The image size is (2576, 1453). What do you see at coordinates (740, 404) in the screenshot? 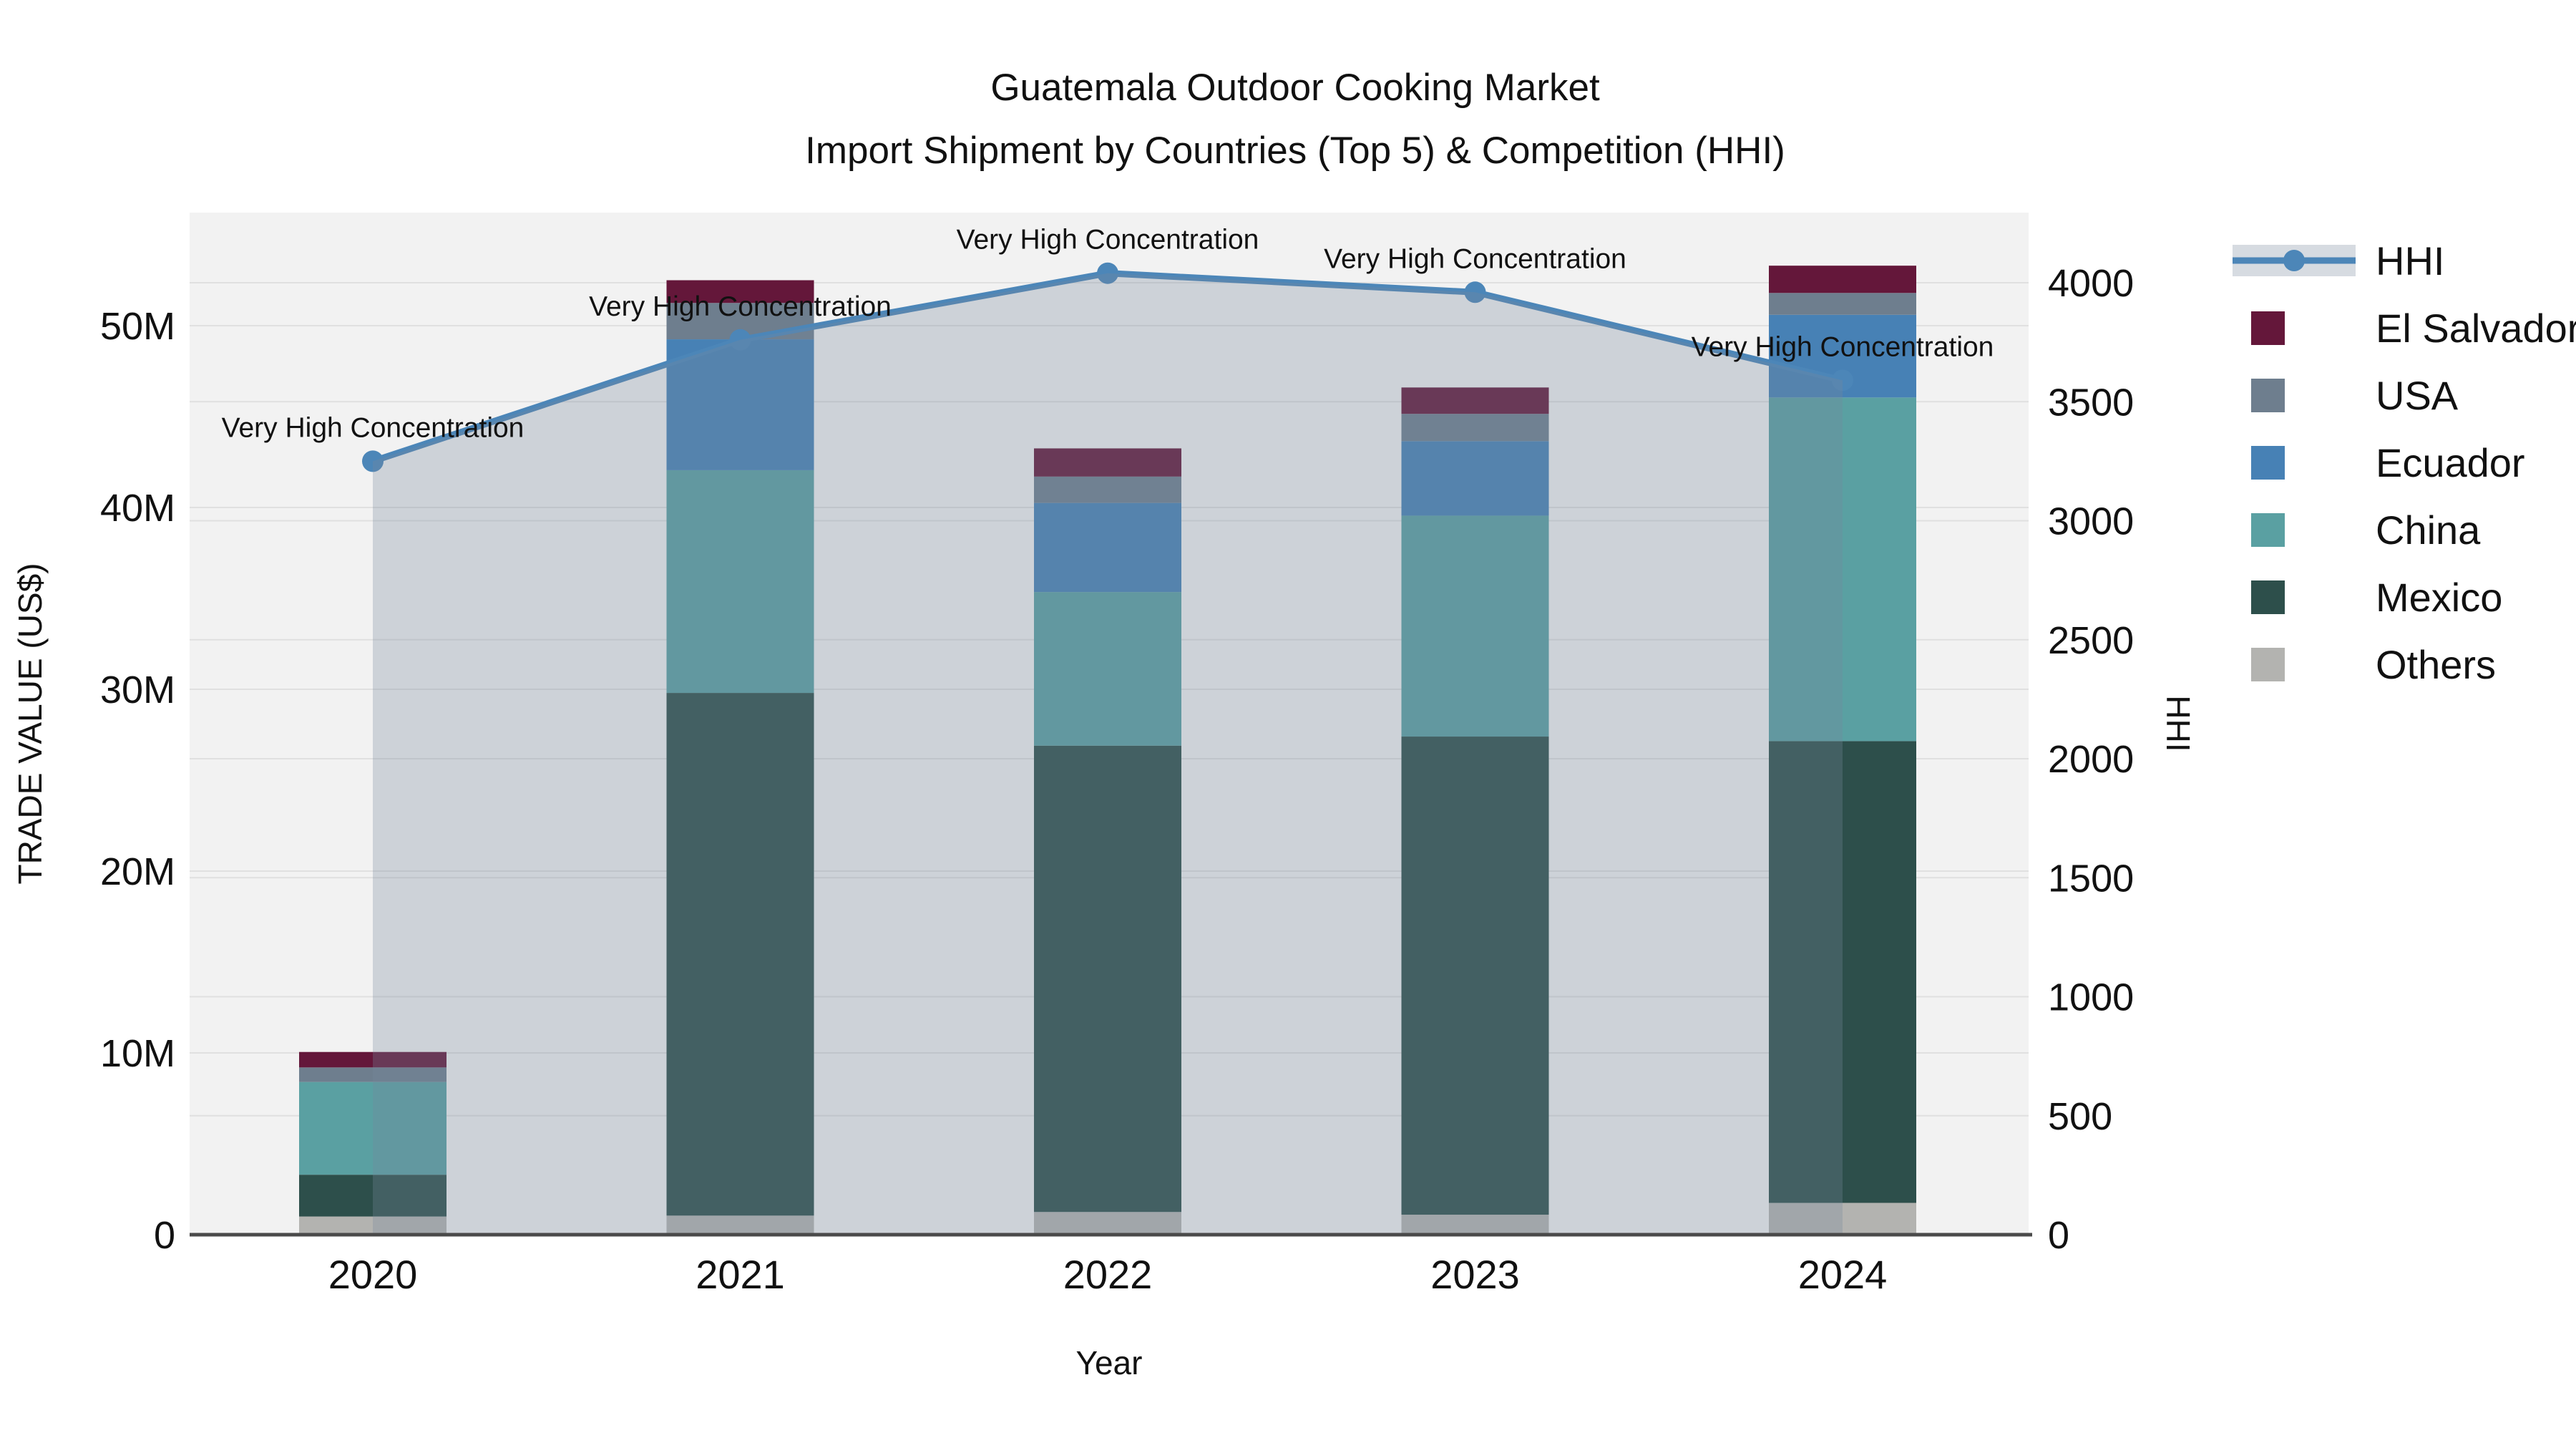
I see `bar-segment-2021-ecuador` at bounding box center [740, 404].